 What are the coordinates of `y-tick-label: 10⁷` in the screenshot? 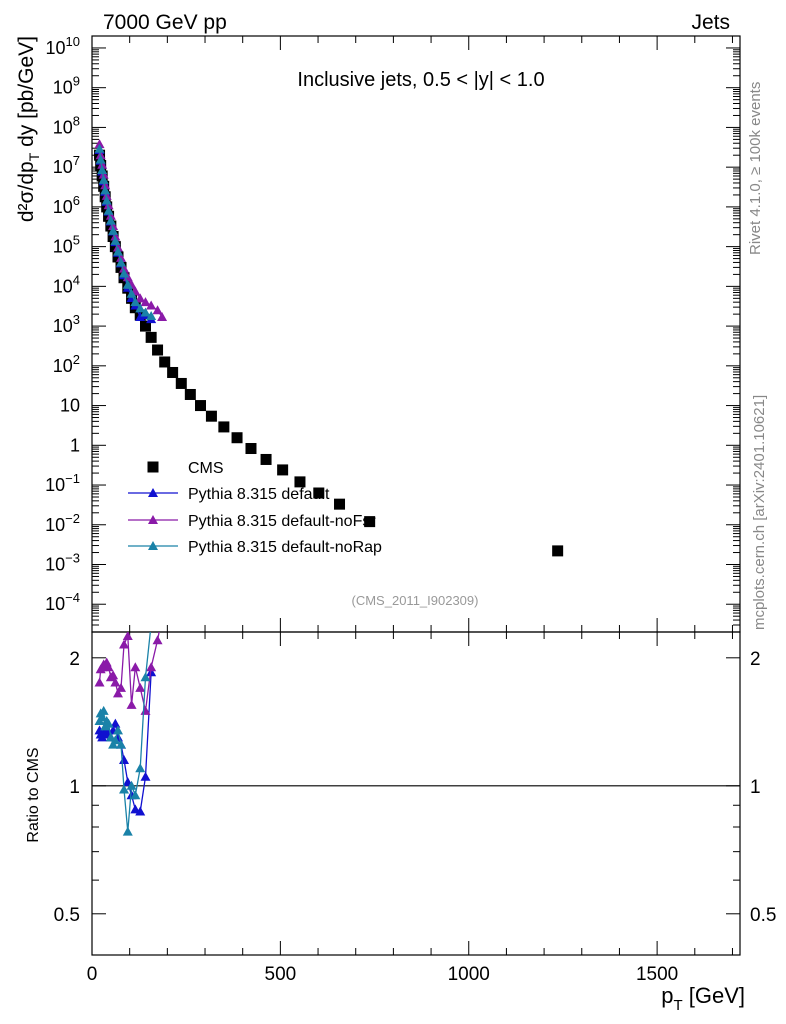 It's located at (66, 165).